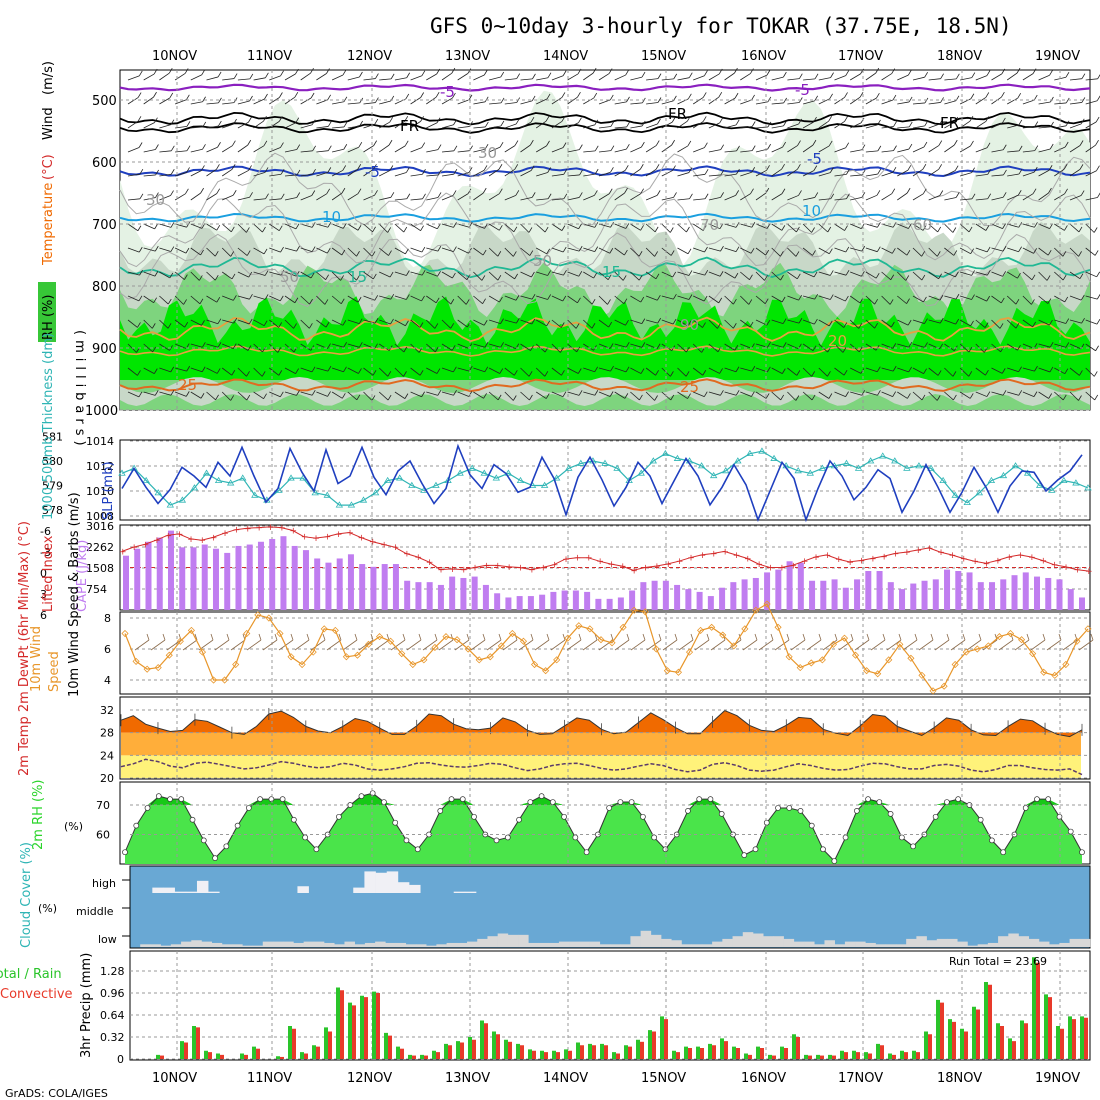 The image size is (1100, 1100). Describe the element at coordinates (605, 267) in the screenshot. I see `contour-line` at that location.